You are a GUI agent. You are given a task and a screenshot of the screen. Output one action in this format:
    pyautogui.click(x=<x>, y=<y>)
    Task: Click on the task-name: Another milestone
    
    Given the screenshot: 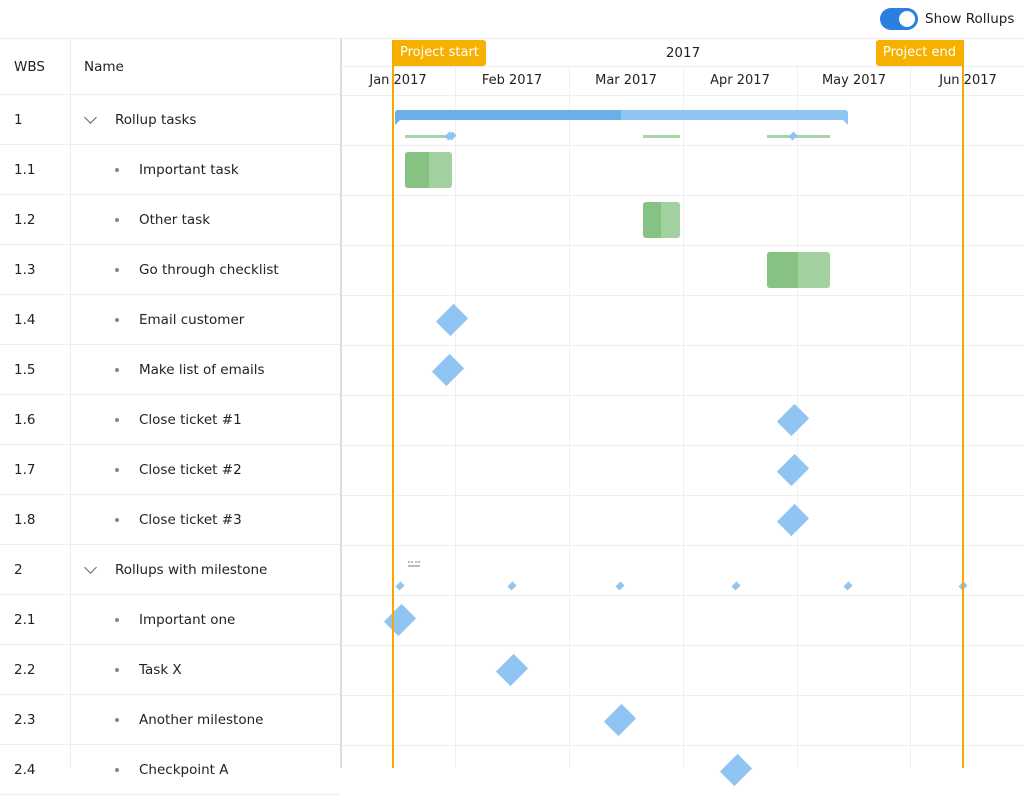 What is the action you would take?
    pyautogui.click(x=201, y=719)
    